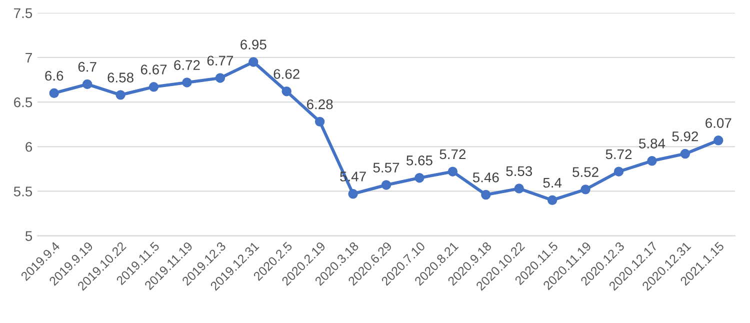 This screenshot has height=323, width=750. I want to click on data-label: 6.62, so click(287, 74).